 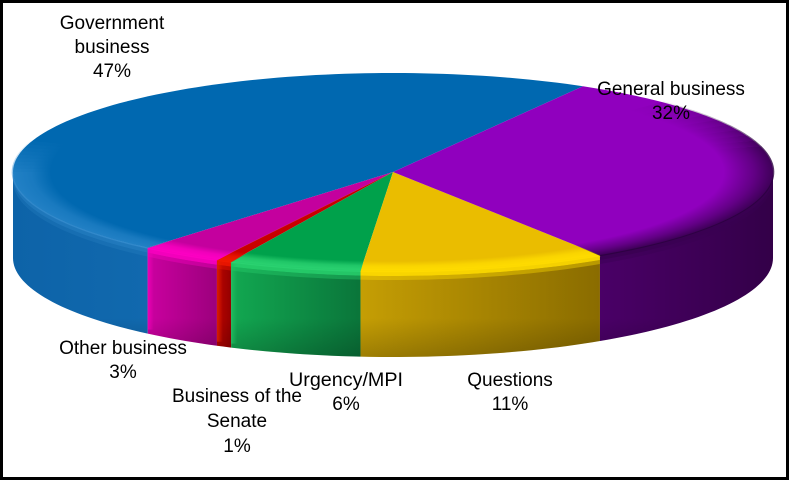 I want to click on svg-text: Senate, so click(x=237, y=421).